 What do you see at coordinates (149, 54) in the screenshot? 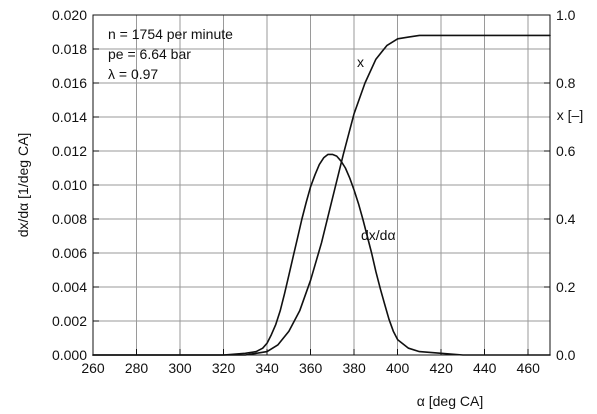
I see `annotation-mean-effective-pressure: pe = 6.64 bar` at bounding box center [149, 54].